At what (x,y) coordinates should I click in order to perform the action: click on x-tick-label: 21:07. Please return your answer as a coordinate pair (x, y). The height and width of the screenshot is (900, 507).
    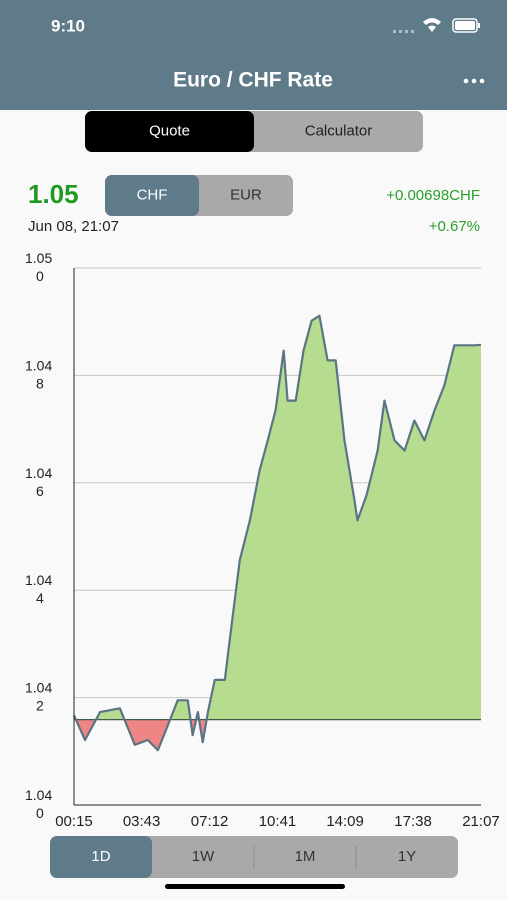
    Looking at the image, I should click on (481, 821).